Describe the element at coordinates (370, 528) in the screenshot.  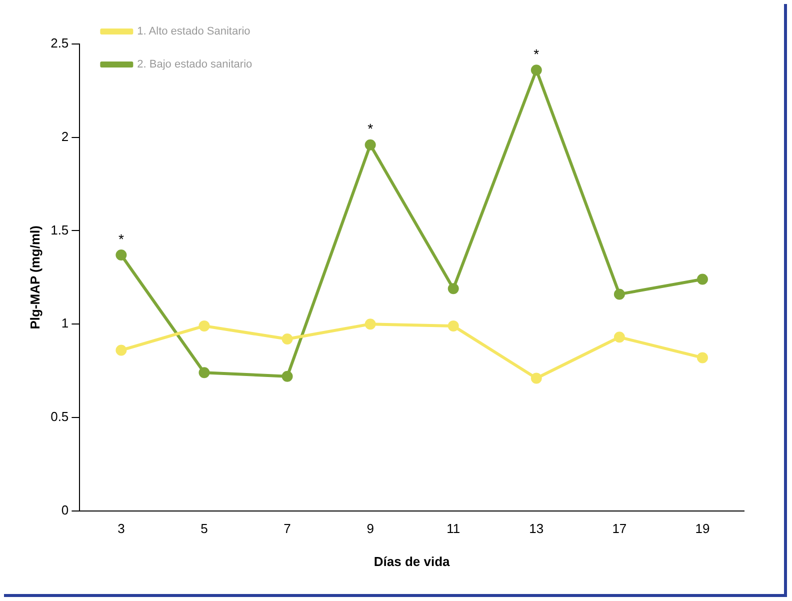
I see `x-tick-label: 9` at that location.